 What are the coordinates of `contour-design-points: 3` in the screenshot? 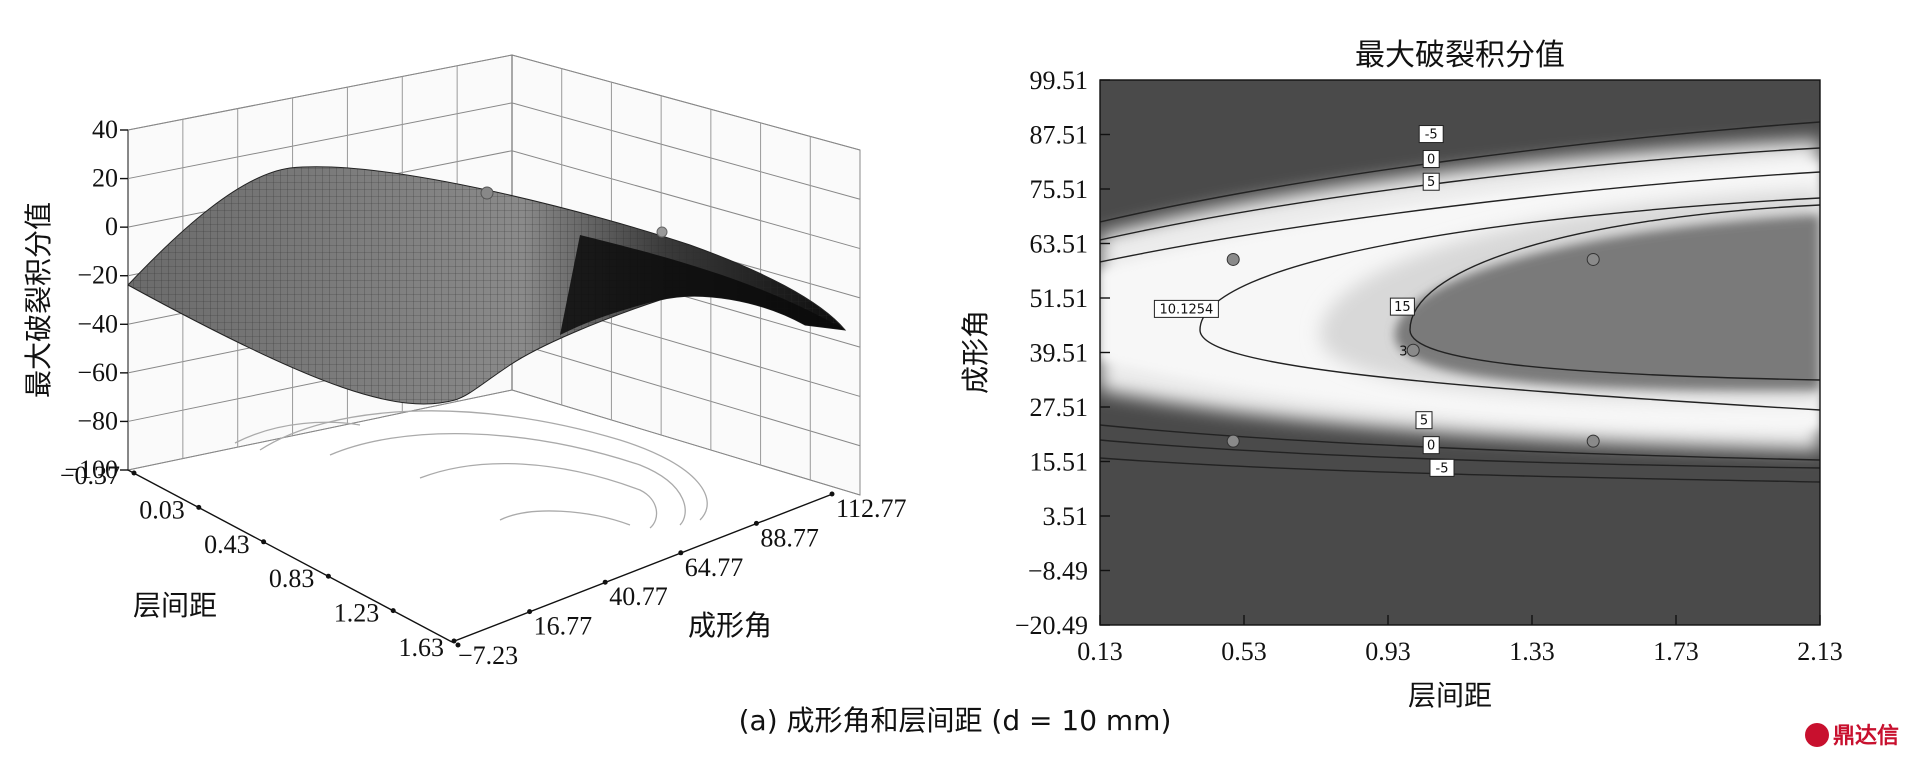 It's located at (1413, 350).